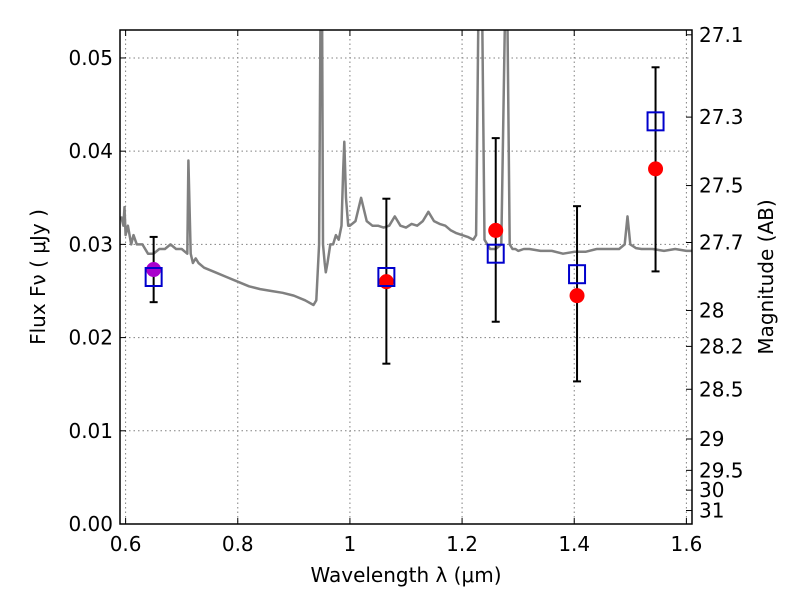 The width and height of the screenshot is (800, 600). What do you see at coordinates (721, 470) in the screenshot?
I see `mag-tick-label: 29.5` at bounding box center [721, 470].